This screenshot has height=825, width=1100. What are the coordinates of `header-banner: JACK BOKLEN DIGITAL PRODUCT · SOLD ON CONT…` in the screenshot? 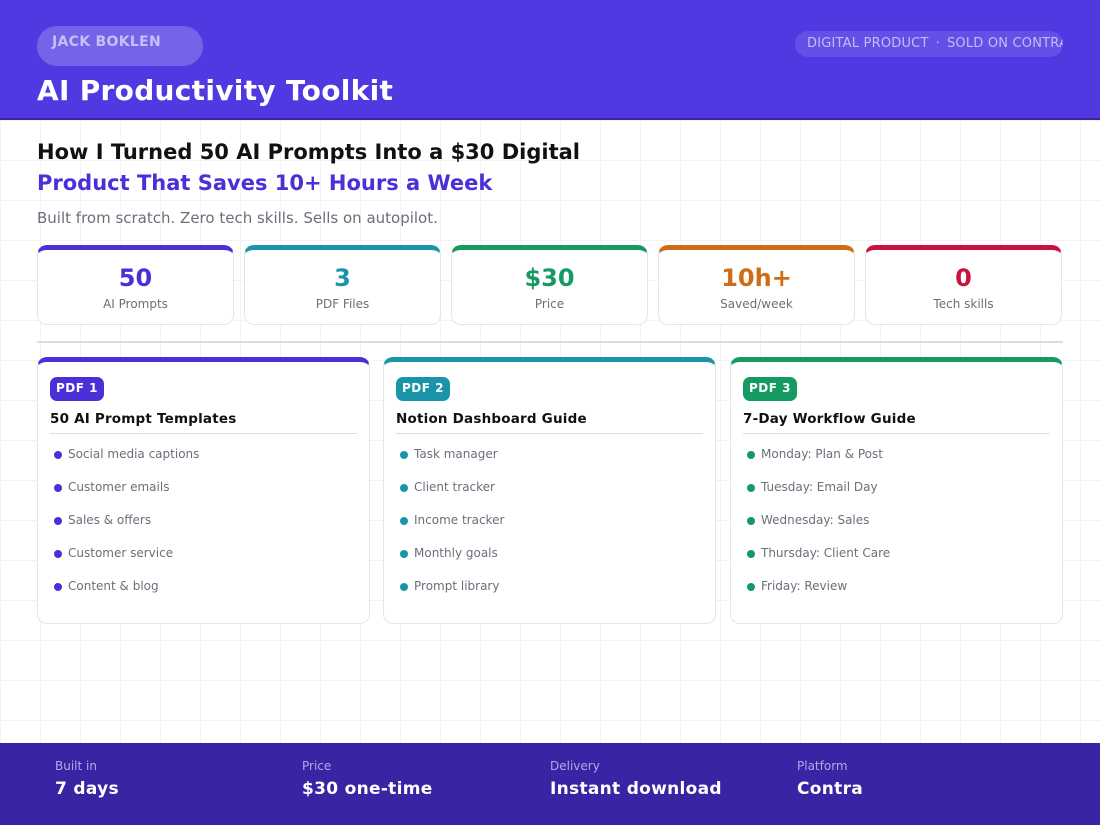 It's located at (550, 60).